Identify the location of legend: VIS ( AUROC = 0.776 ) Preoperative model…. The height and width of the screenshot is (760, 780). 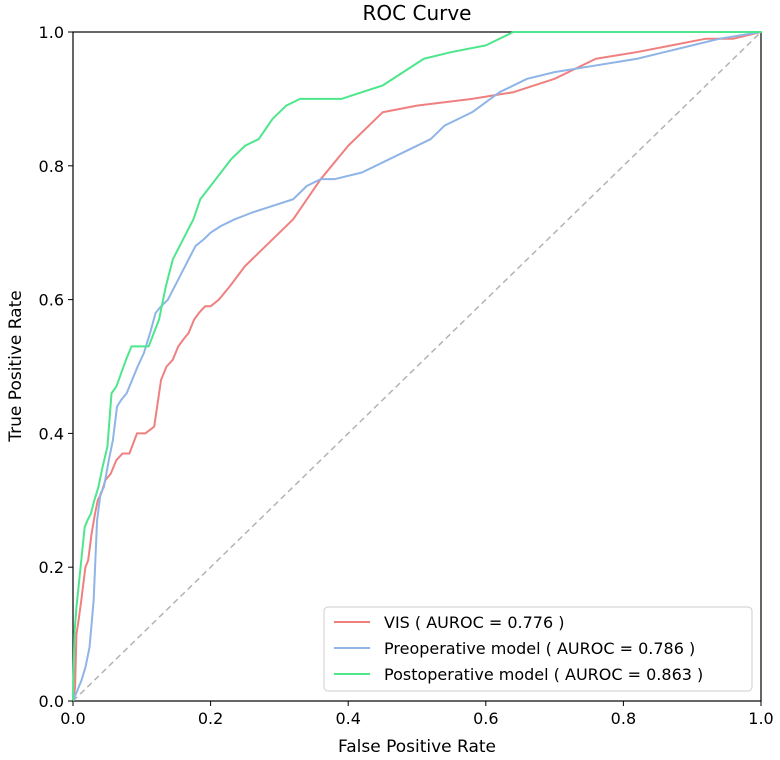
(538, 649).